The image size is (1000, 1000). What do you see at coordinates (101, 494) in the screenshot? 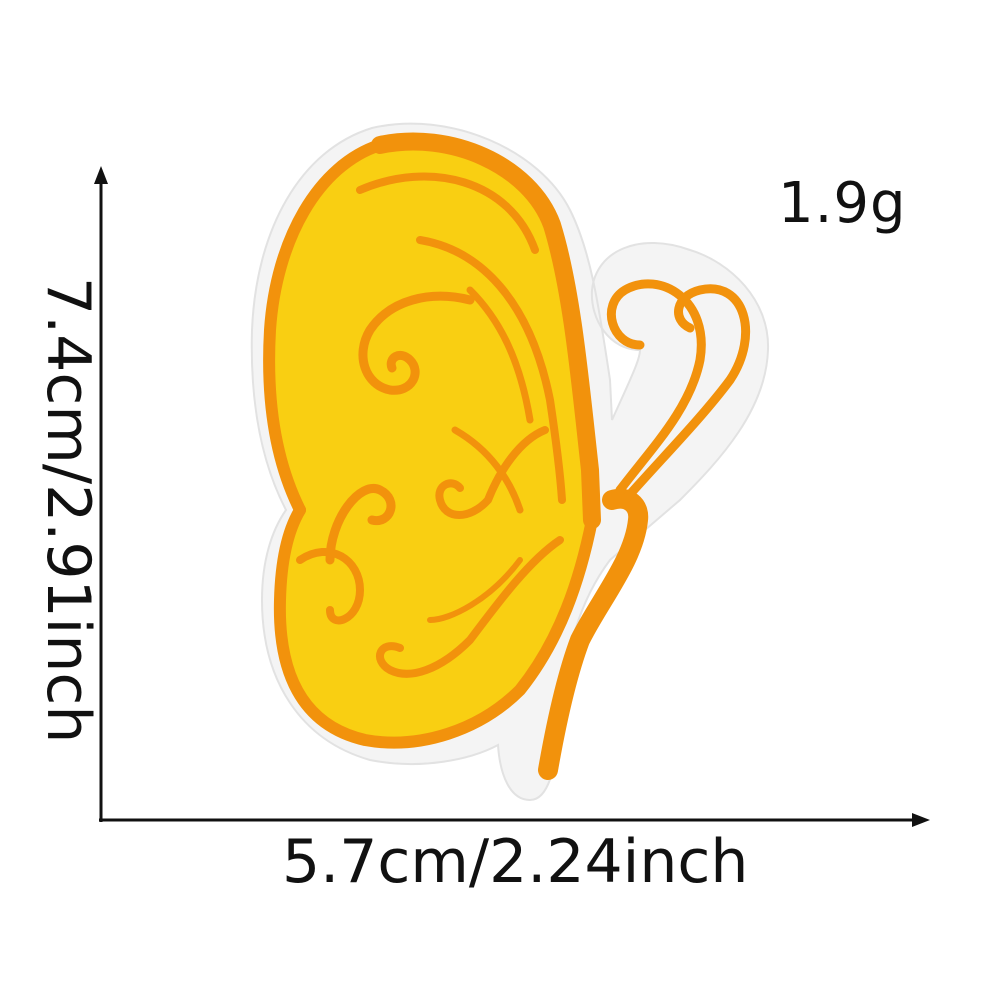
I see `height-axis-arrow-icon` at bounding box center [101, 494].